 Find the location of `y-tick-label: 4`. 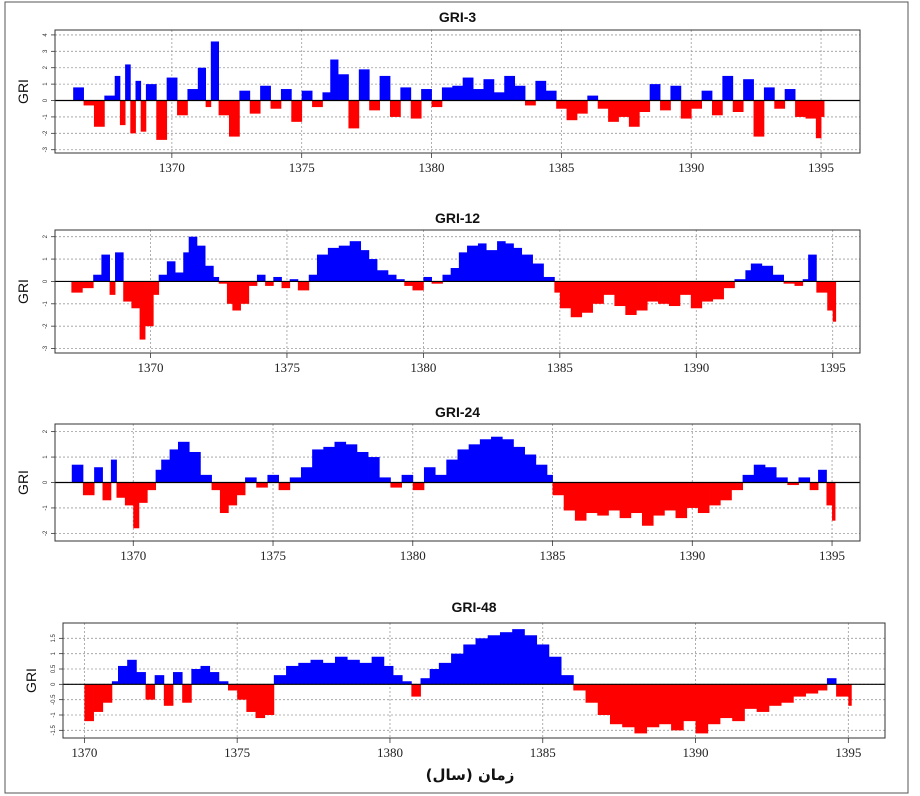

y-tick-label: 4 is located at coordinates (46, 35).